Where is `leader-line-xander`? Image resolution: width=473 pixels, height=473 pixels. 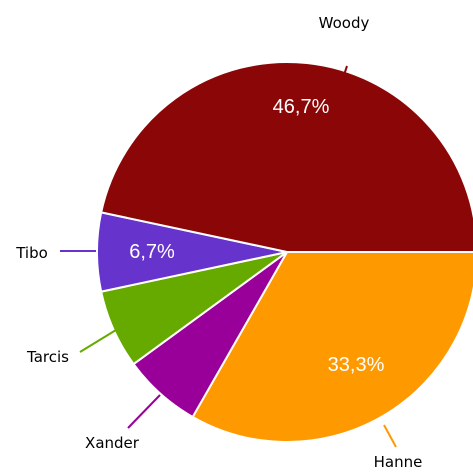 leader-line-xander is located at coordinates (144, 411).